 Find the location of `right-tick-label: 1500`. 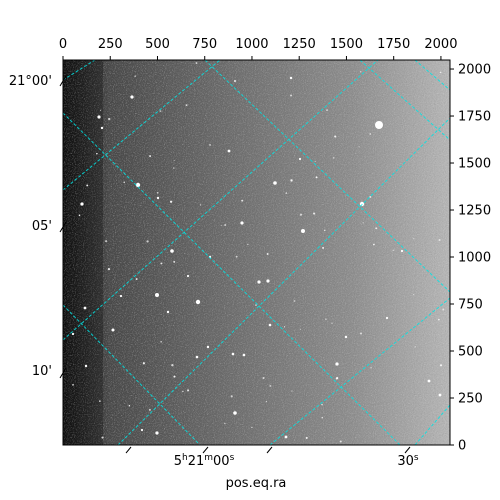

right-tick-label: 1500 is located at coordinates (474, 164).